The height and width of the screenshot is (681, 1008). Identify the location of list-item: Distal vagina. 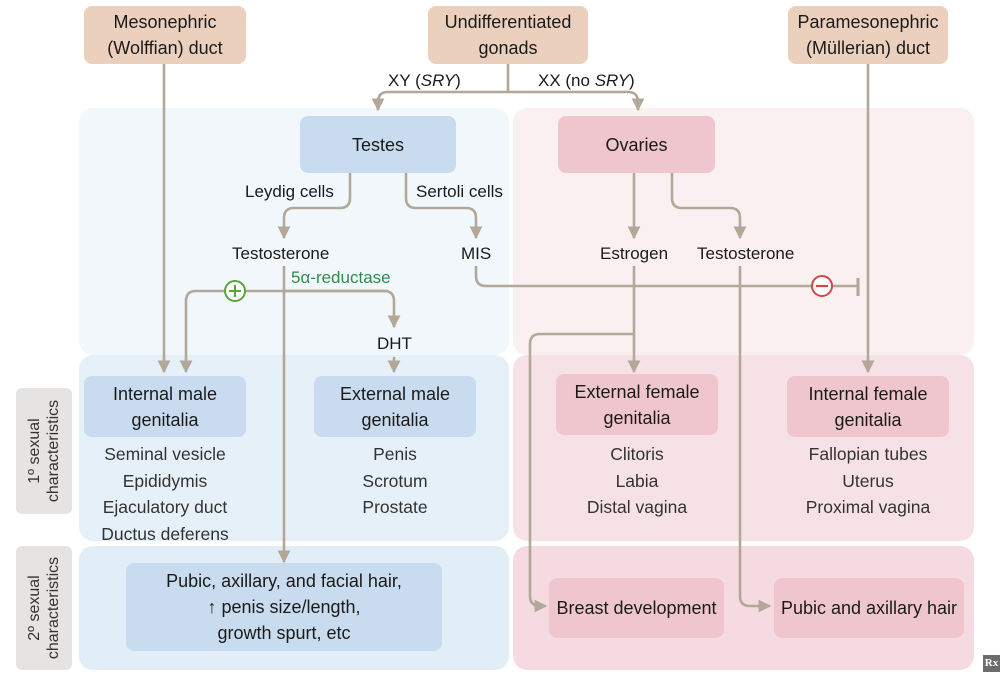
(637, 507).